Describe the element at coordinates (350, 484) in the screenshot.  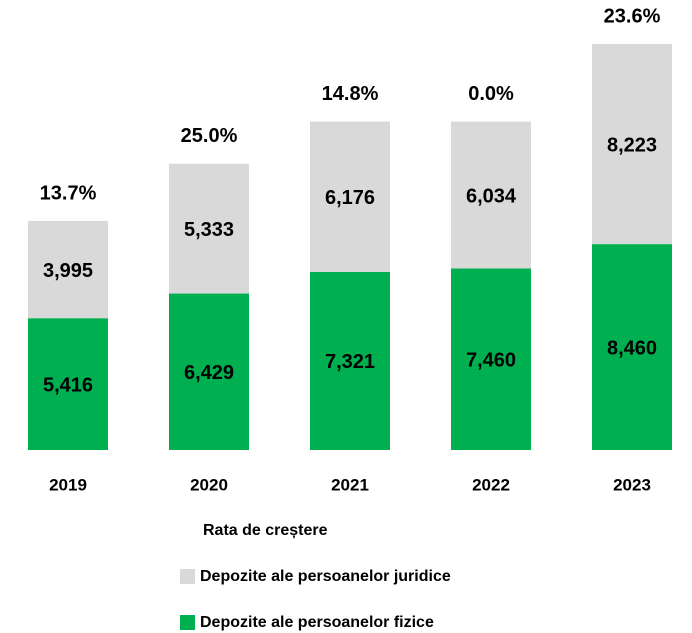
I see `x-tick-label: 2021` at that location.